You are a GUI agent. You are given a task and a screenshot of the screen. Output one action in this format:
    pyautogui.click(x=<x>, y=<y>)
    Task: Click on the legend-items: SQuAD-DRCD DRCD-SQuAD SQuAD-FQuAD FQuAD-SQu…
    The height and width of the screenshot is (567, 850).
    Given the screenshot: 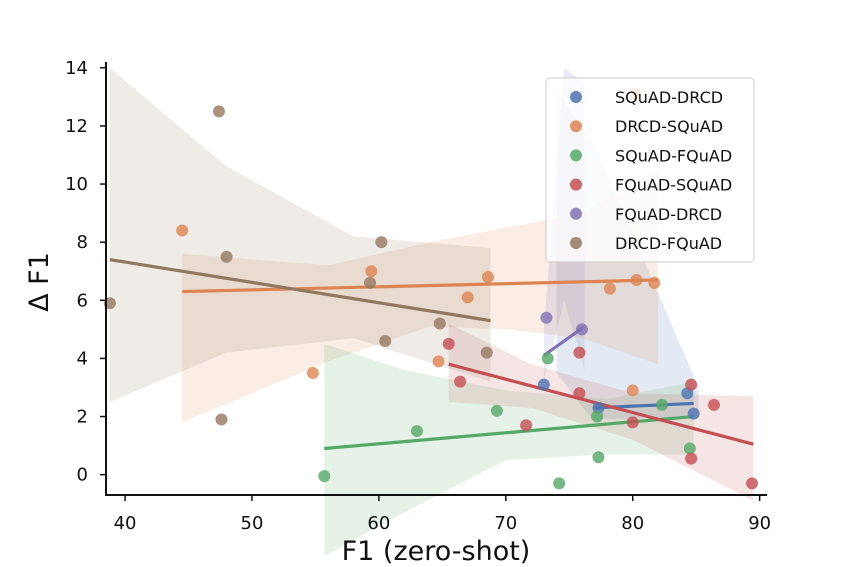 What is the action you would take?
    pyautogui.click(x=651, y=170)
    